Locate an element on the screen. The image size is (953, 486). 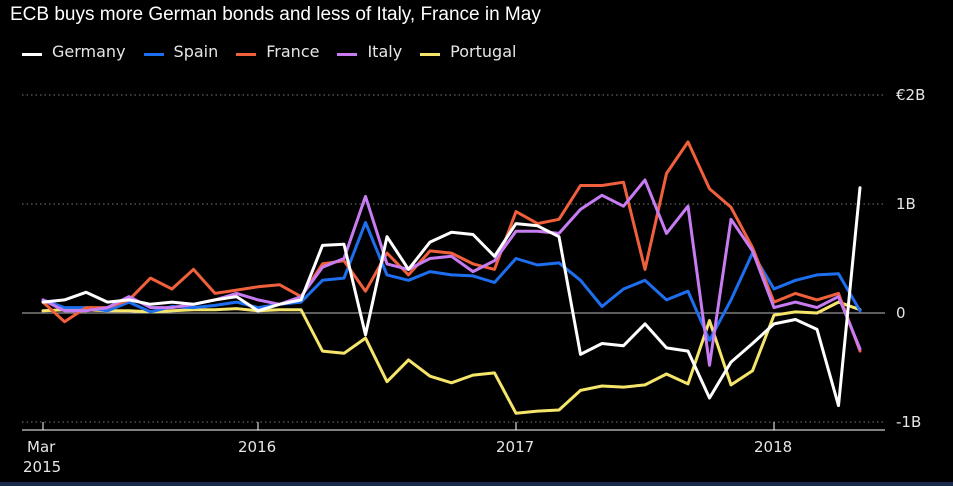
x-tick-label: Mar is located at coordinates (41, 447).